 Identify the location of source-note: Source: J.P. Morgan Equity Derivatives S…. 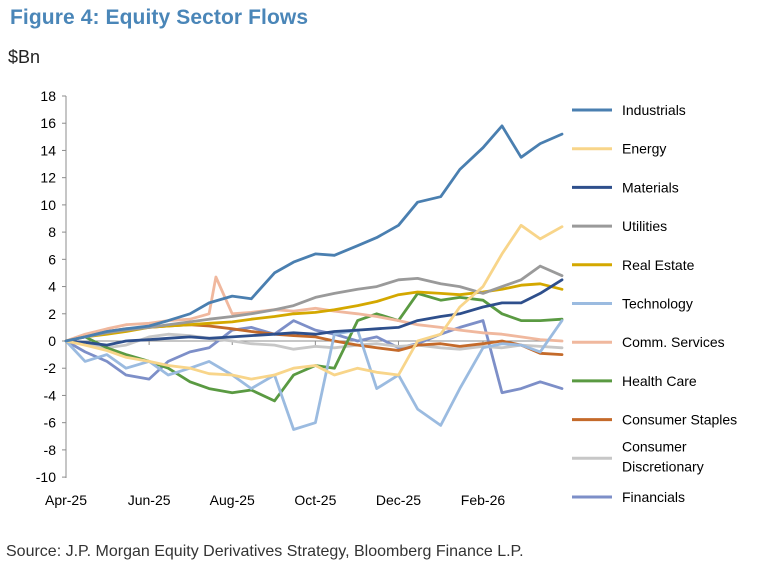
(265, 551).